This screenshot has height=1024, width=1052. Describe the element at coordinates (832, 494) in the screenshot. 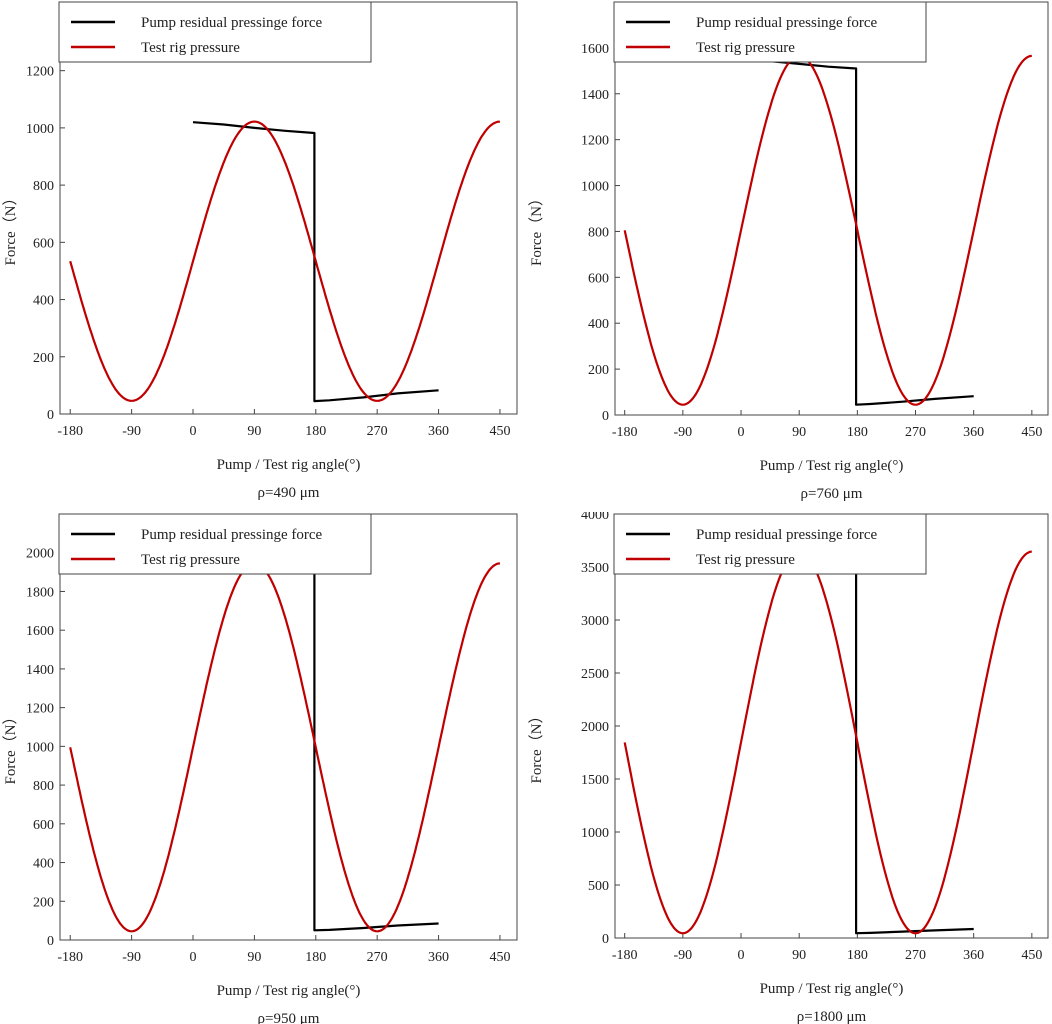

I see `figure-caption: ρ=760 μm` at that location.